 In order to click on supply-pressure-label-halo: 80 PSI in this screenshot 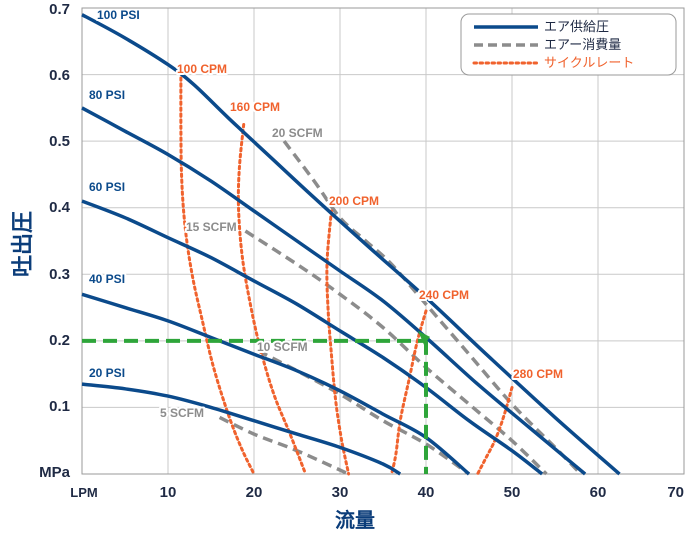, I will do `click(107, 95)`.